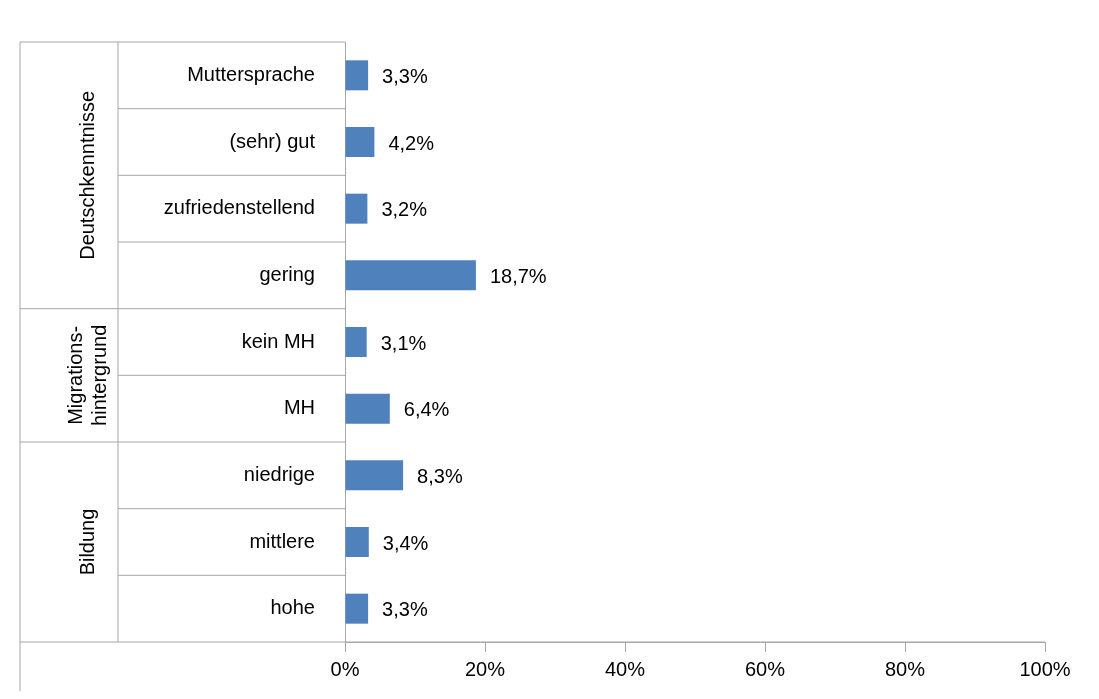  Describe the element at coordinates (905, 668) in the screenshot. I see `x-tick-label: 80%` at that location.